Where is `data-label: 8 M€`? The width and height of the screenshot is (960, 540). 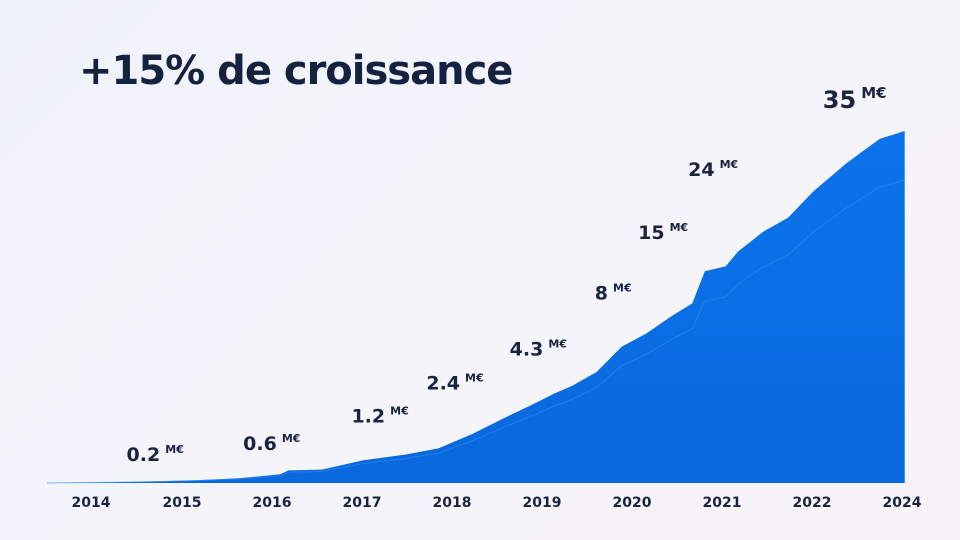 data-label: 8 M€ is located at coordinates (613, 293).